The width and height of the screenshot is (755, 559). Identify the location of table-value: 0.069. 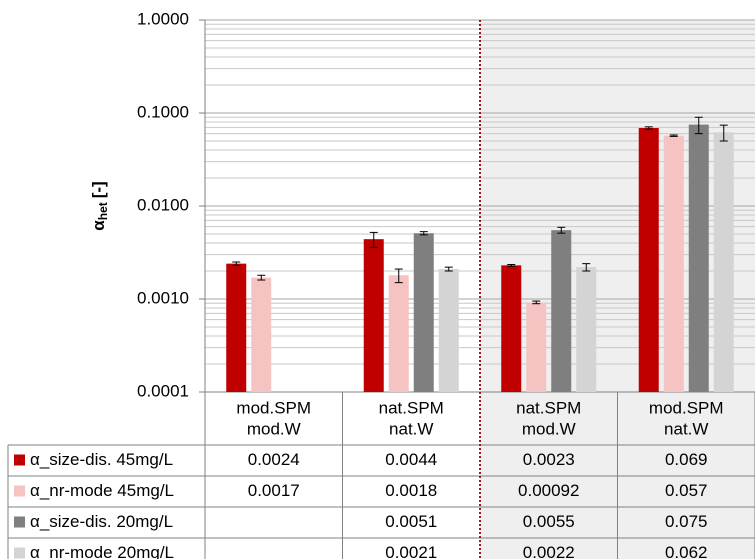
(686, 459).